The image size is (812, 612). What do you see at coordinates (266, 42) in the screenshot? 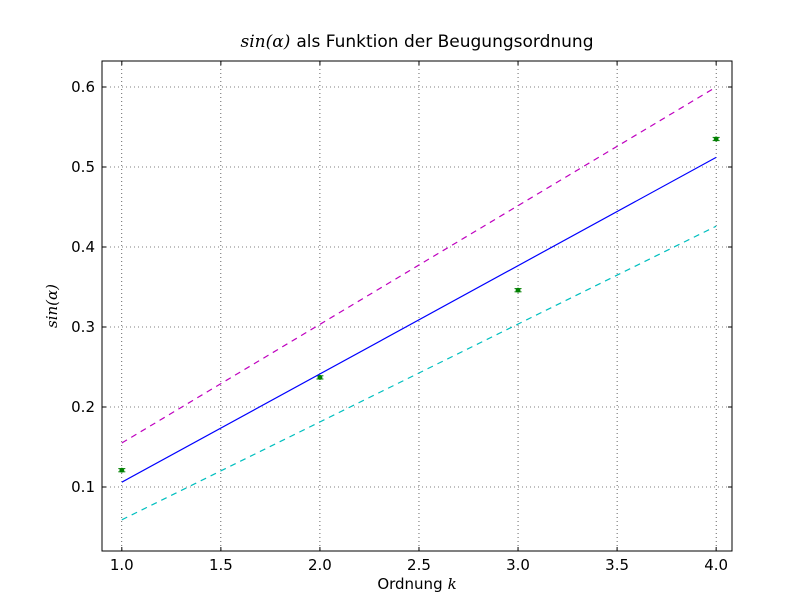
I see `chart-title-math: sin(α)` at bounding box center [266, 42].